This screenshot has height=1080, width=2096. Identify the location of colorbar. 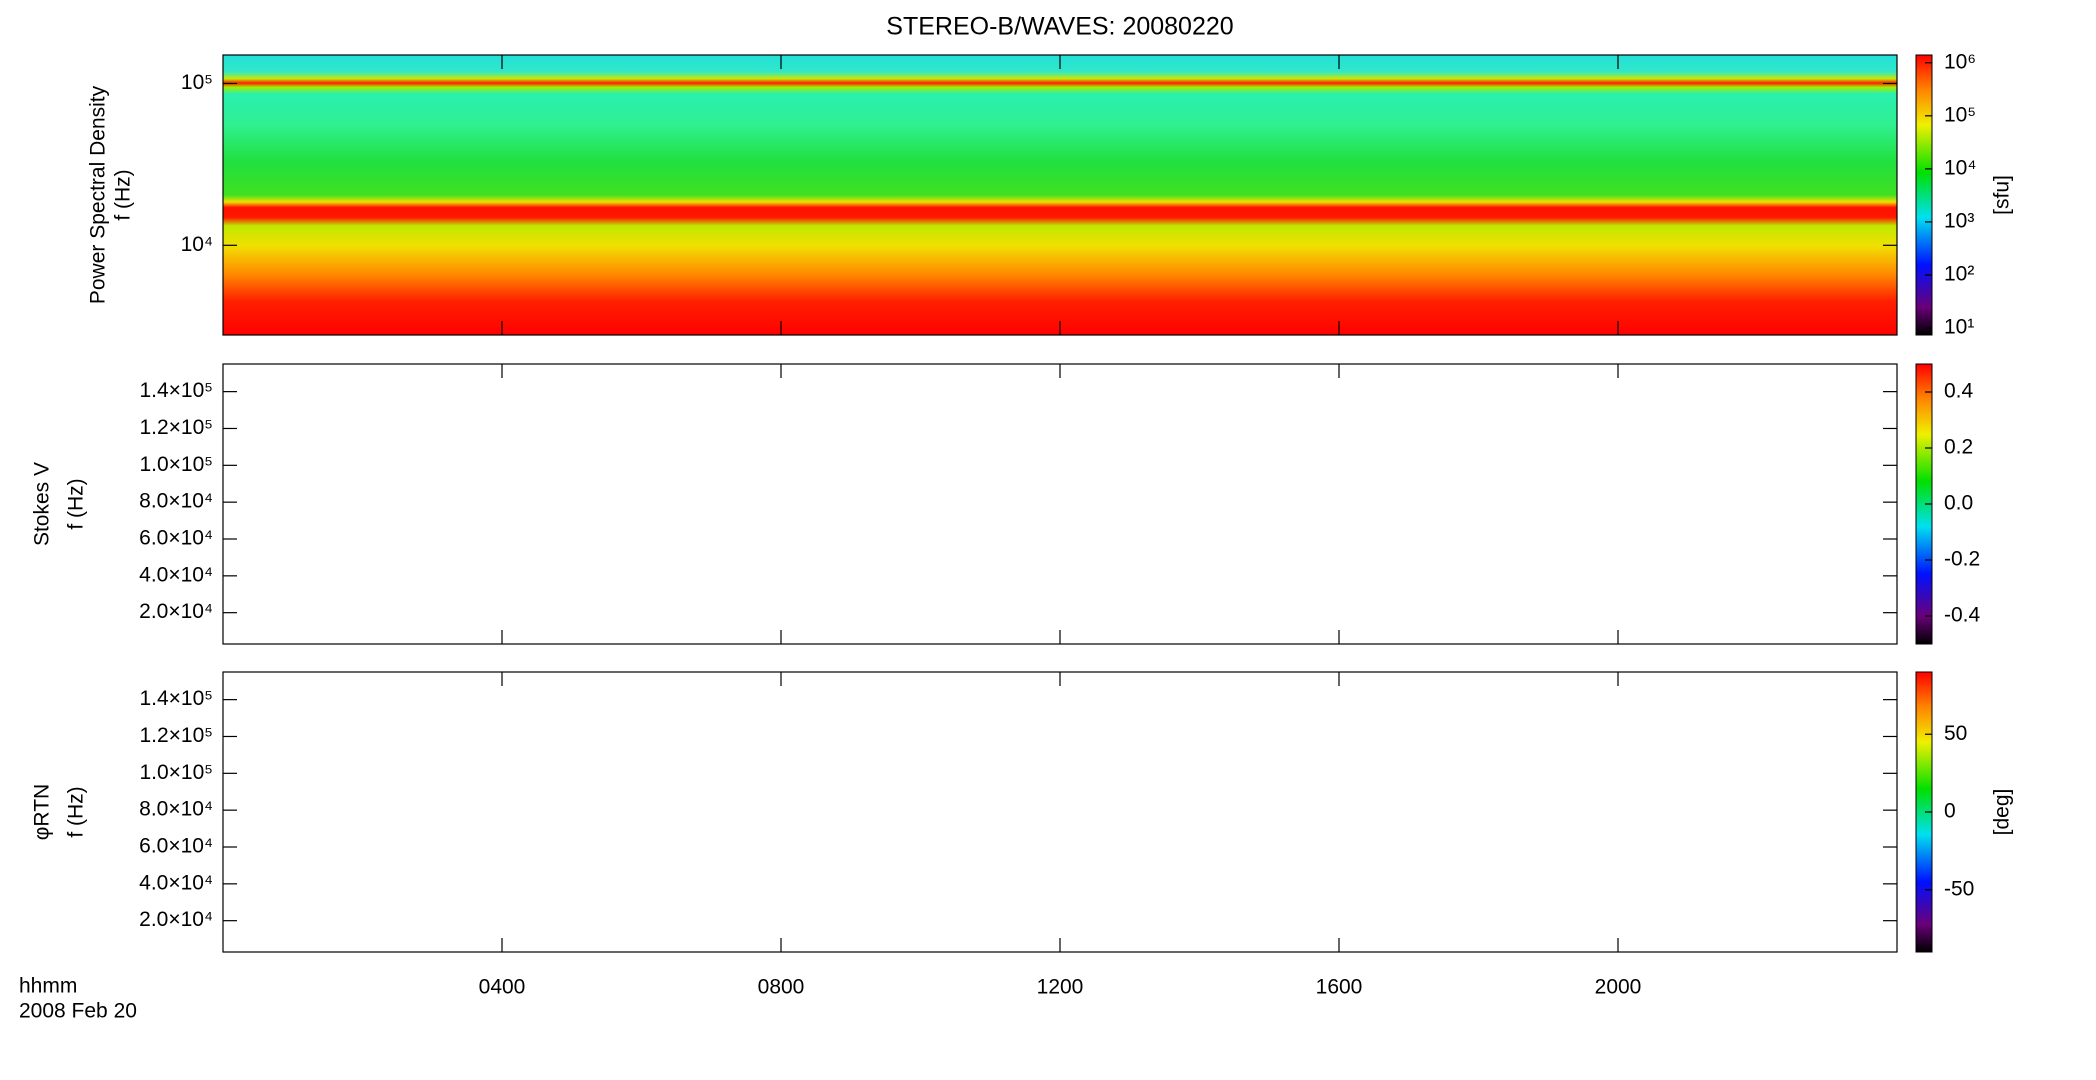
(1924, 195).